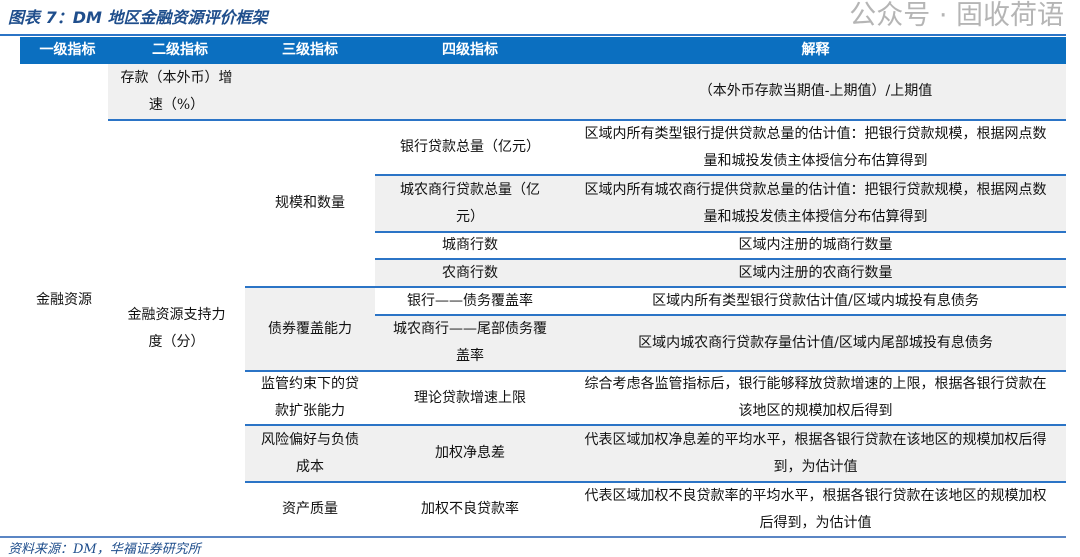 The image size is (1080, 557). What do you see at coordinates (64, 299) in the screenshot?
I see `level1-cell: 金融资源` at bounding box center [64, 299].